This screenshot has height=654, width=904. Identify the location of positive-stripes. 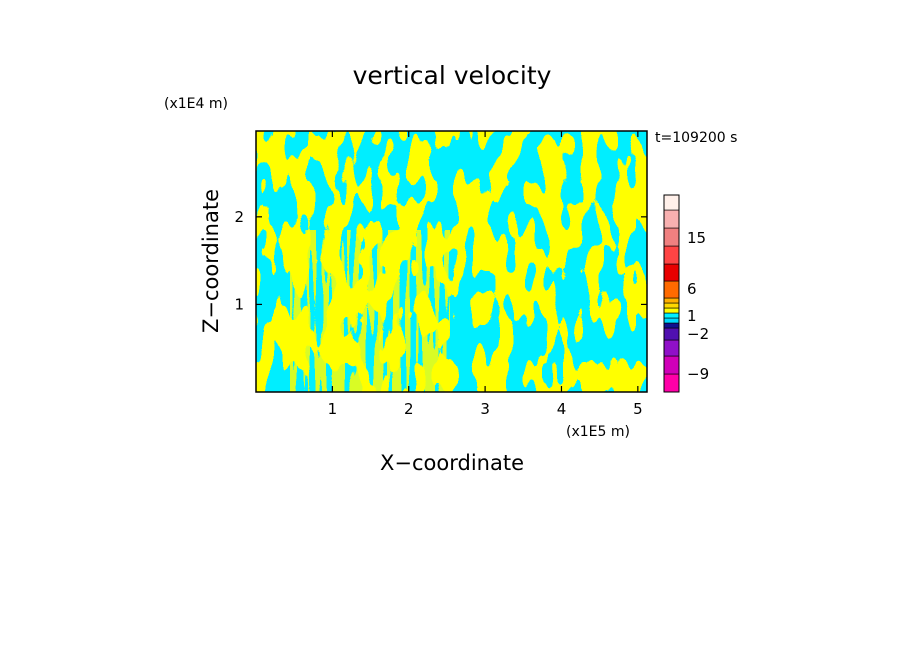
(370, 311).